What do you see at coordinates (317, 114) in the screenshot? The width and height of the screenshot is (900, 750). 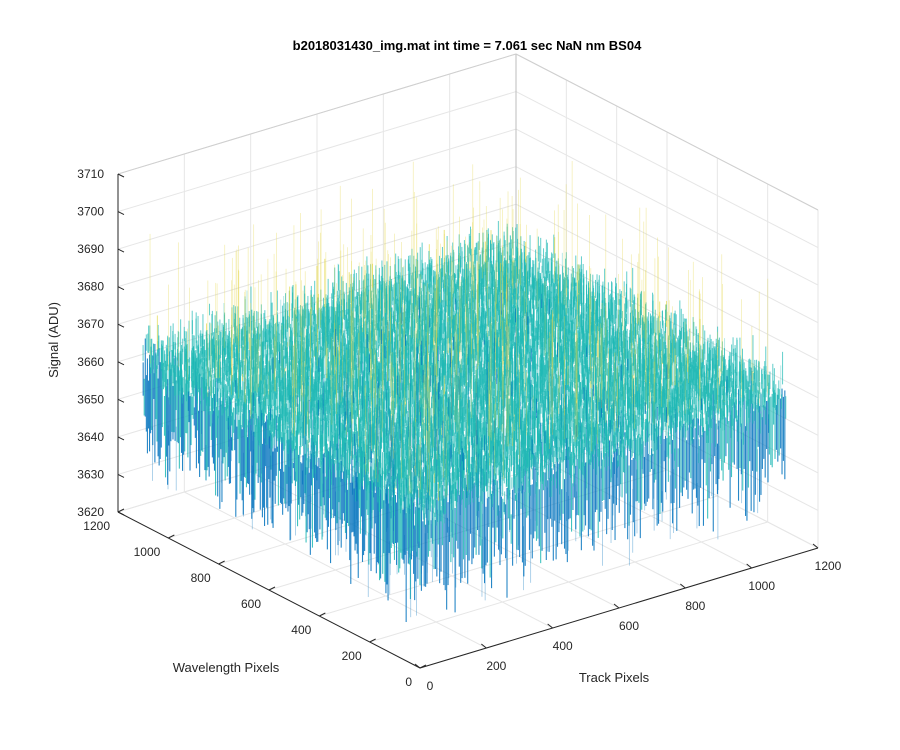 I see `box-edge-top-left` at bounding box center [317, 114].